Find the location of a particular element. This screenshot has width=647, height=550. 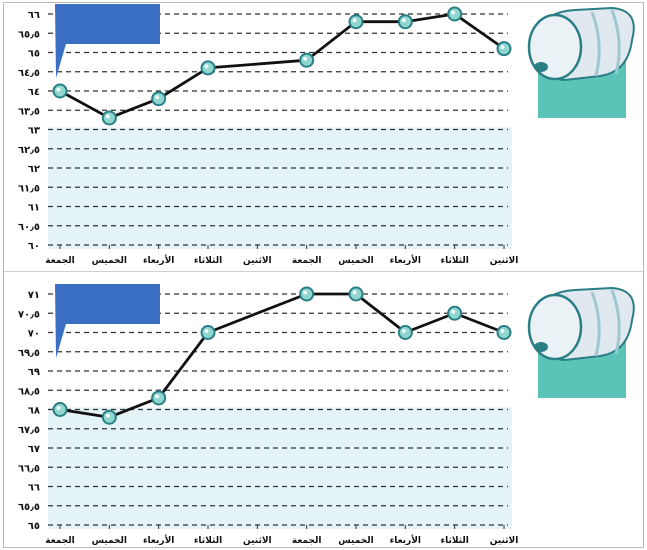

panel-divider is located at coordinates (323, 271).